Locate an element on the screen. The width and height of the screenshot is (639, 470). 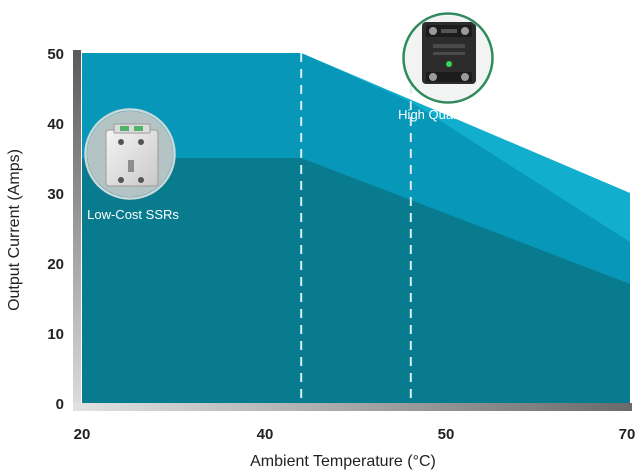
y-tick-30: 30 is located at coordinates (55, 194).